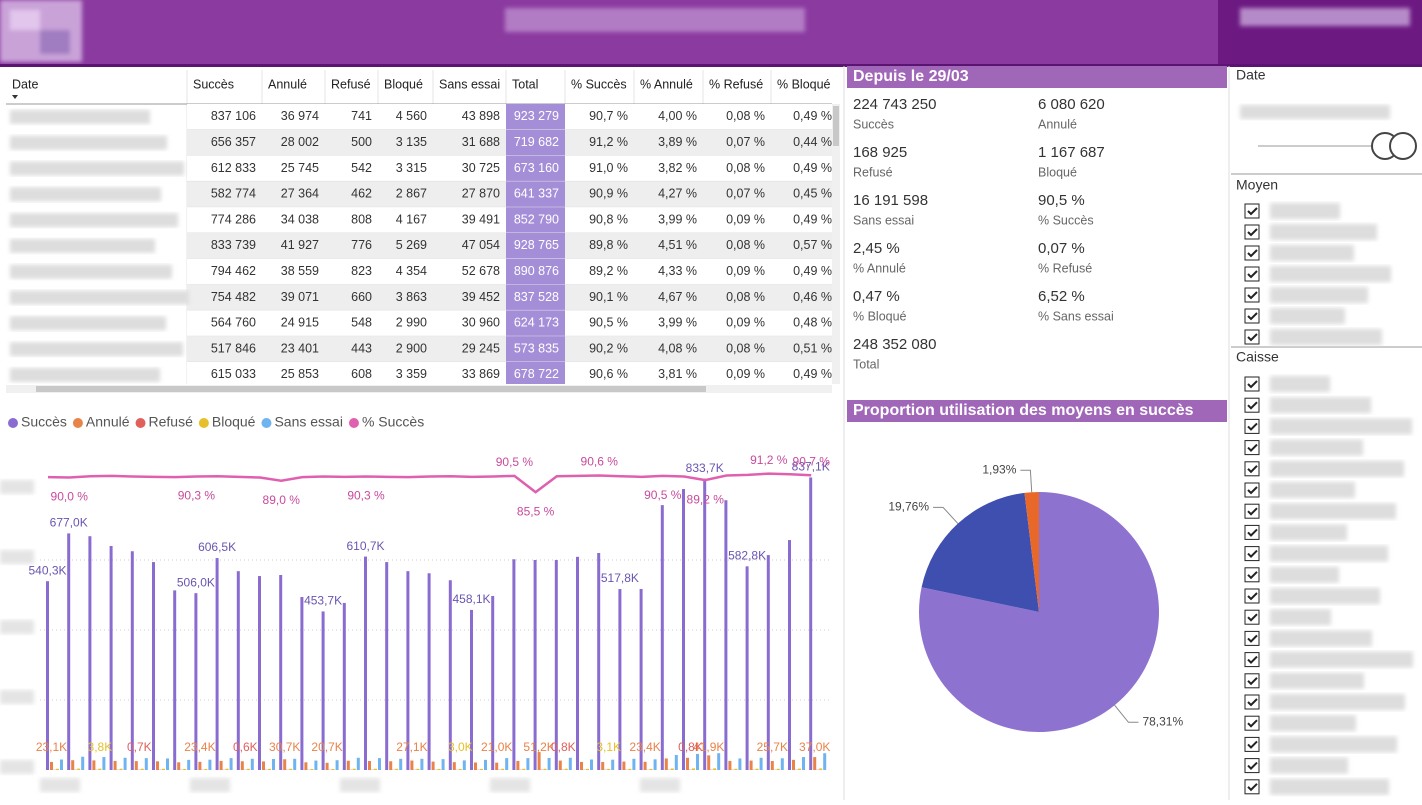  I want to click on kpi-value: 90,5 %, so click(1061, 200).